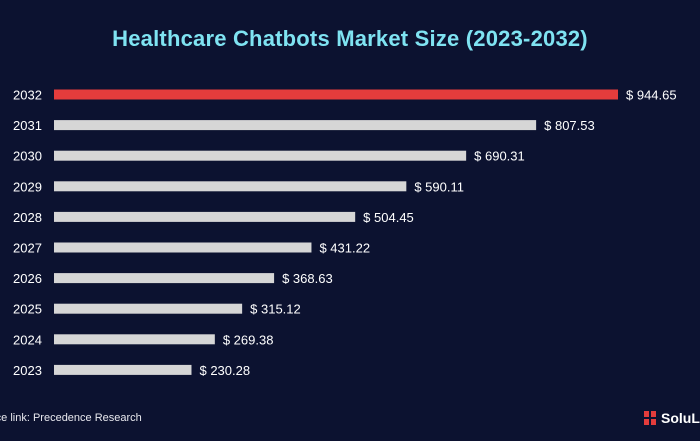 This screenshot has height=441, width=700. What do you see at coordinates (27, 370) in the screenshot?
I see `year-label-2023: 2023` at bounding box center [27, 370].